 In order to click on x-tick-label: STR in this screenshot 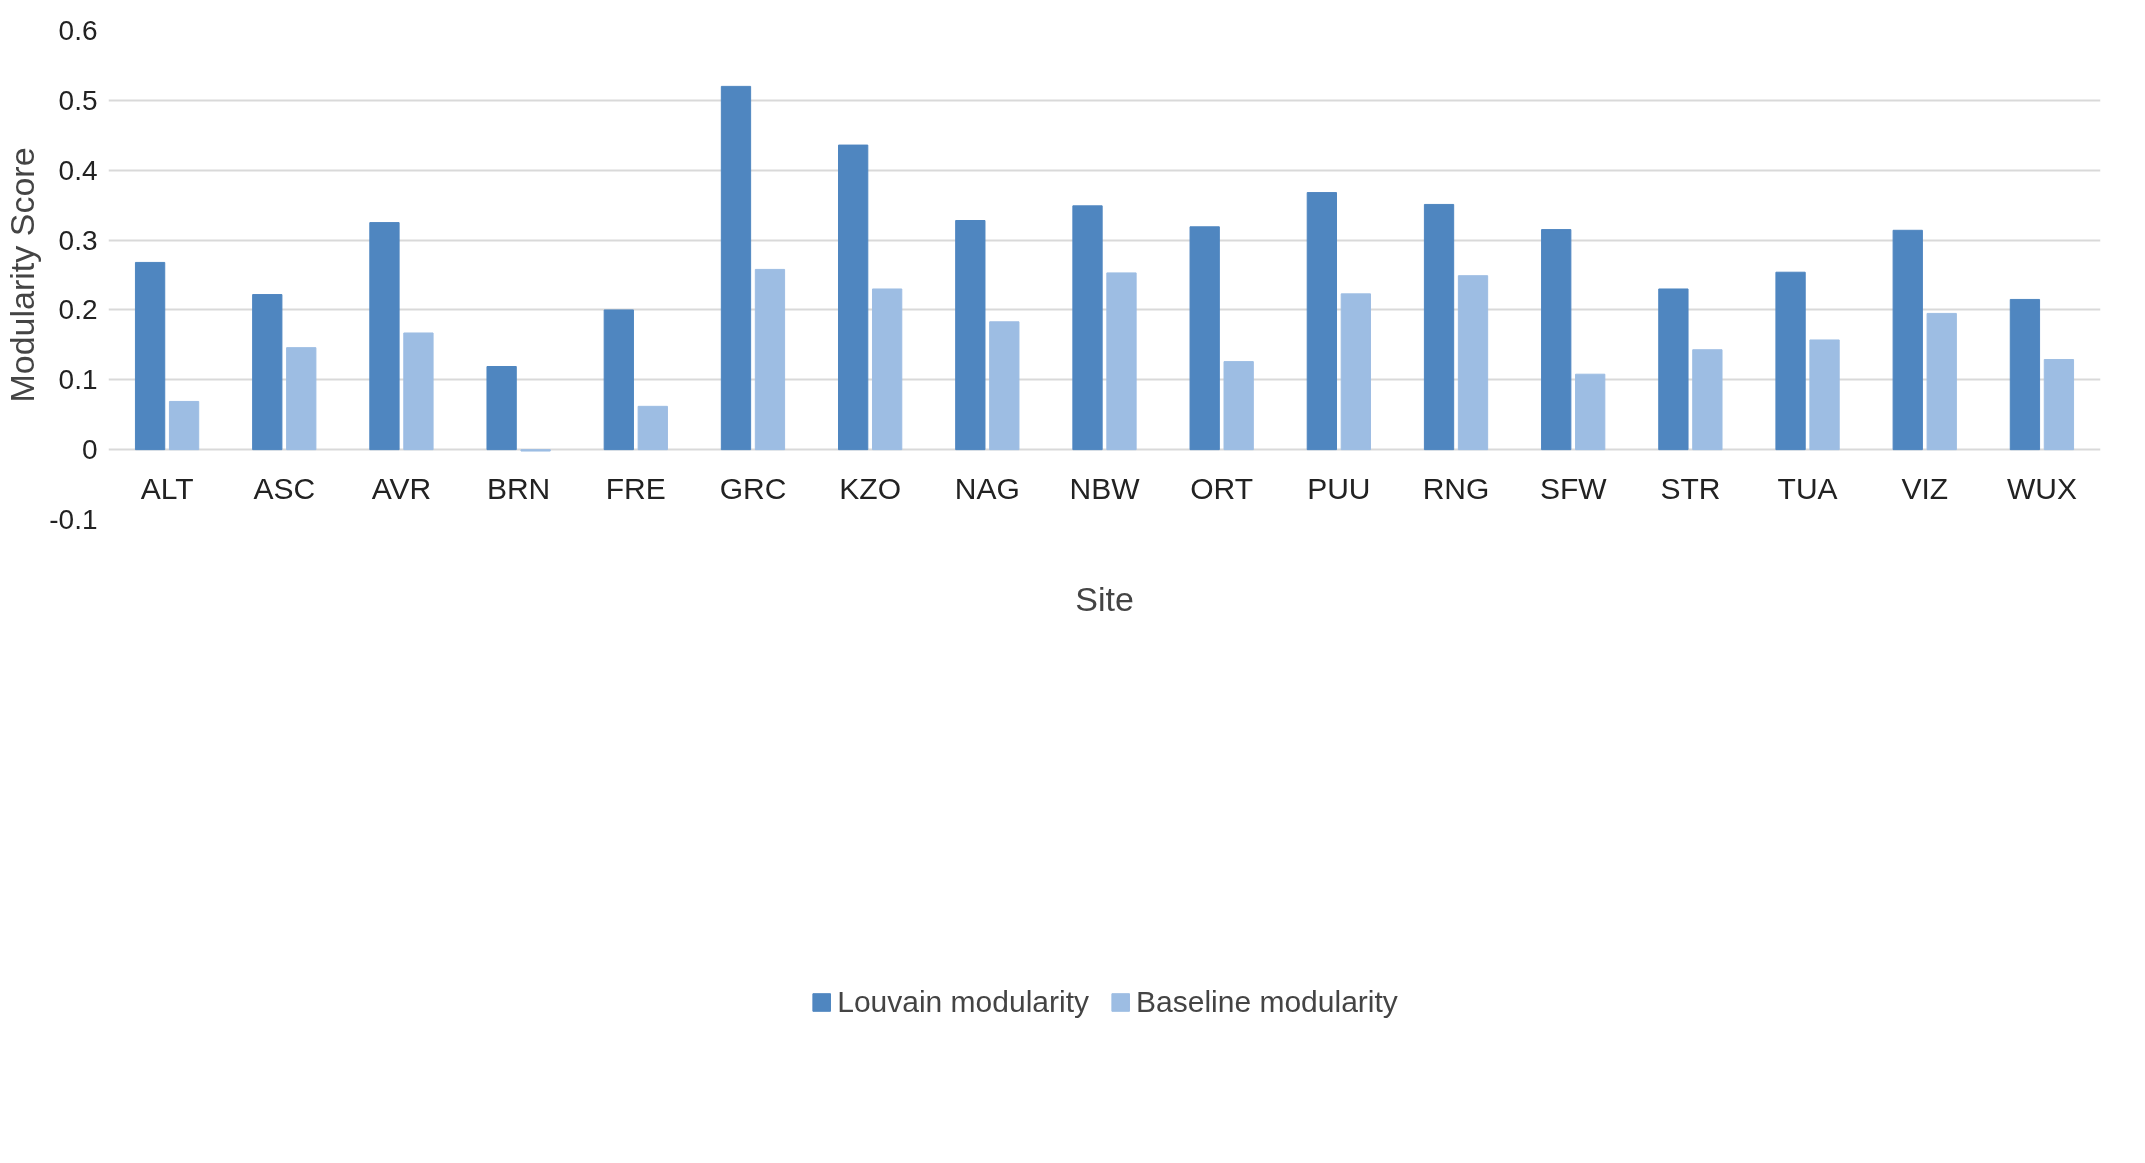, I will do `click(1690, 488)`.